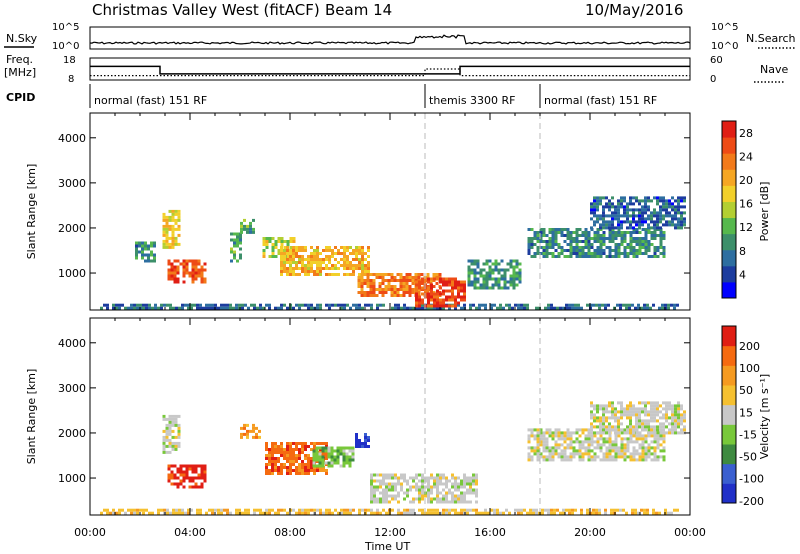  What do you see at coordinates (729, 336) in the screenshot?
I see `colorbar-segment` at bounding box center [729, 336].